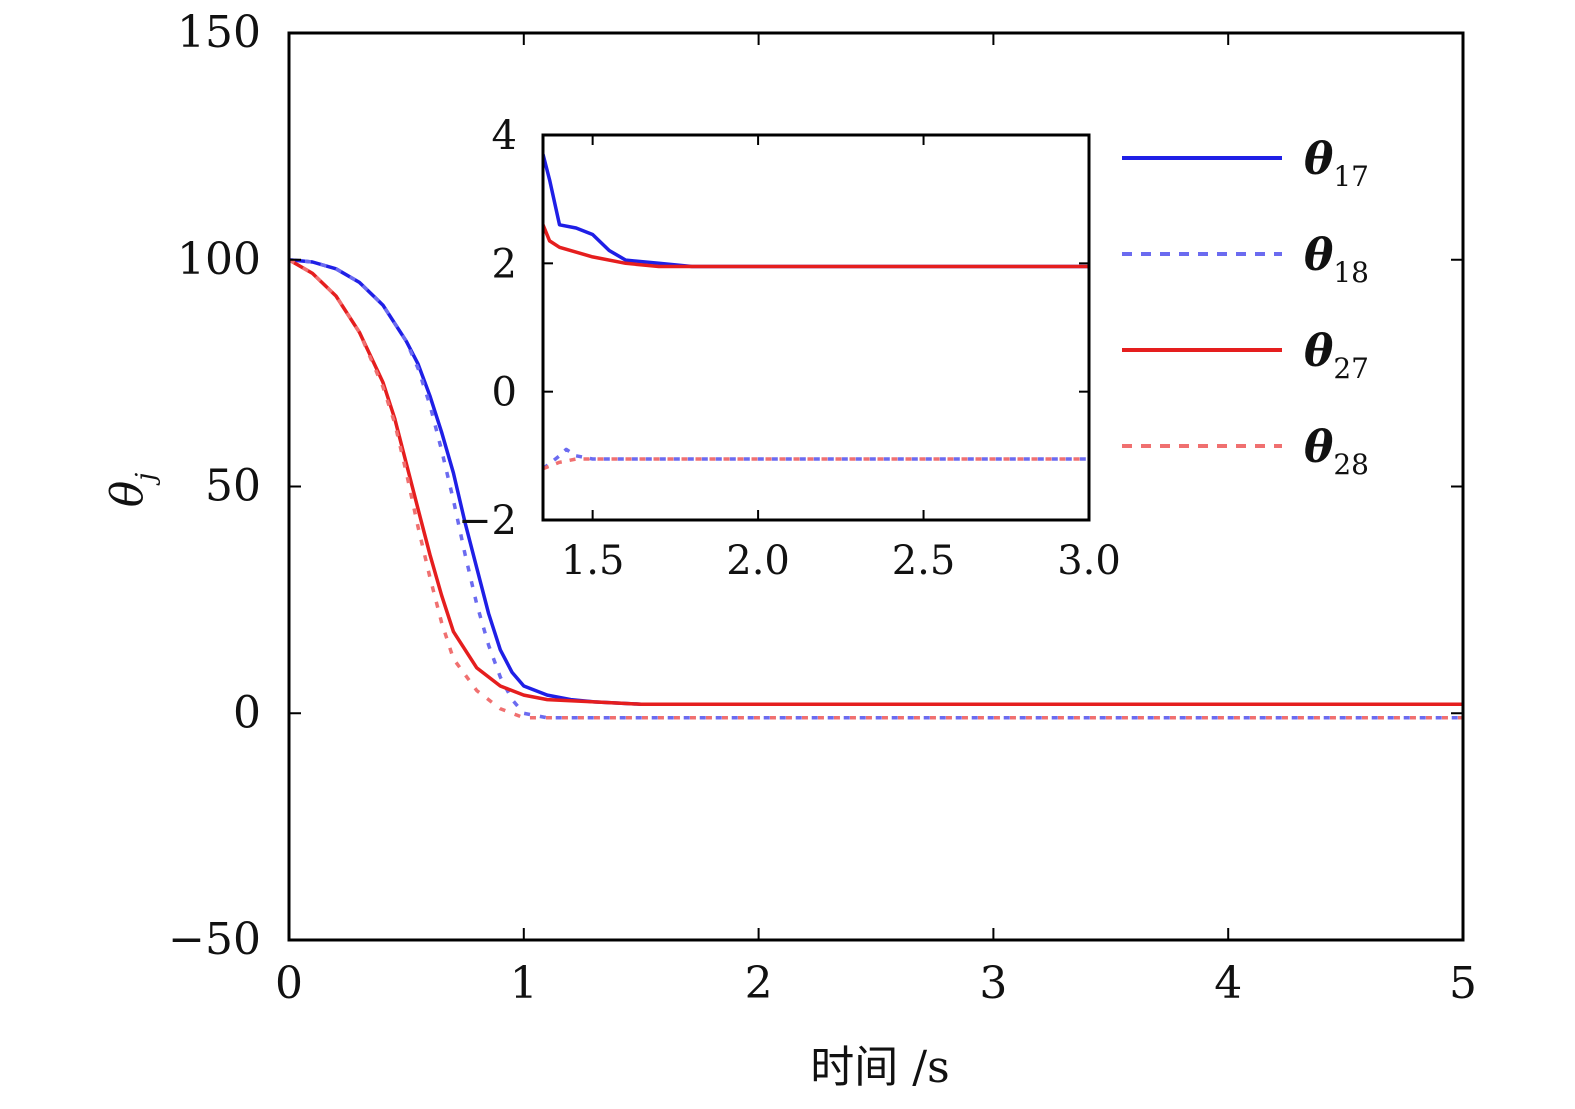 The height and width of the screenshot is (1109, 1575). What do you see at coordinates (233, 486) in the screenshot?
I see `main-y-tick-label: 50` at bounding box center [233, 486].